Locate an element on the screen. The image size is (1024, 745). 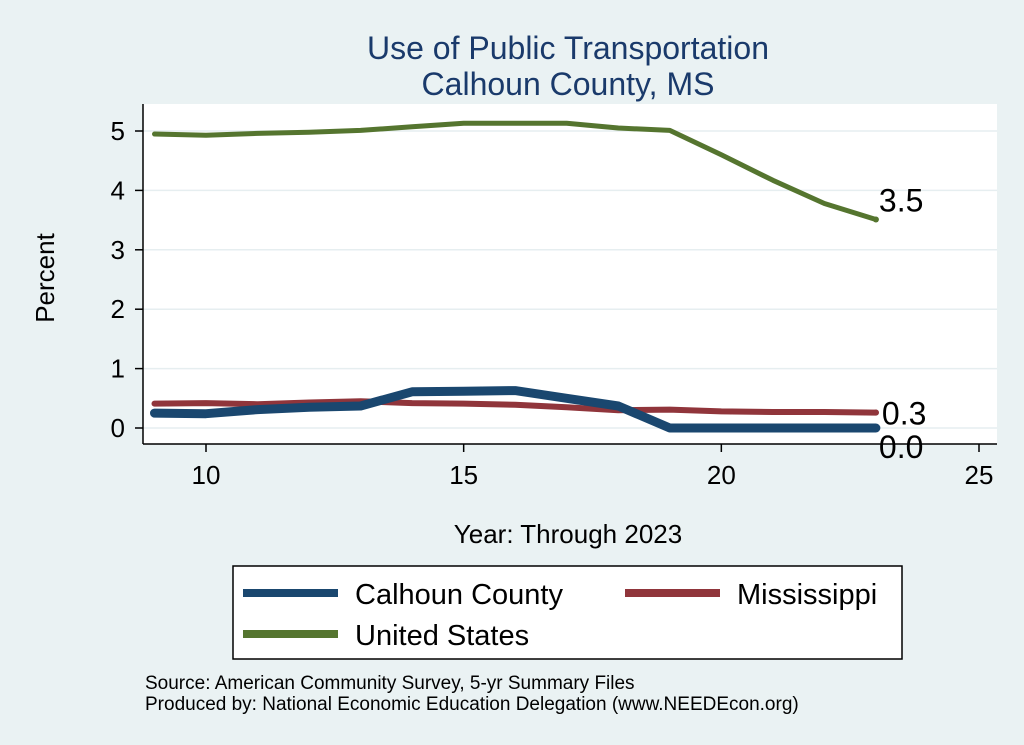
end-marker-united-states is located at coordinates (875, 219).